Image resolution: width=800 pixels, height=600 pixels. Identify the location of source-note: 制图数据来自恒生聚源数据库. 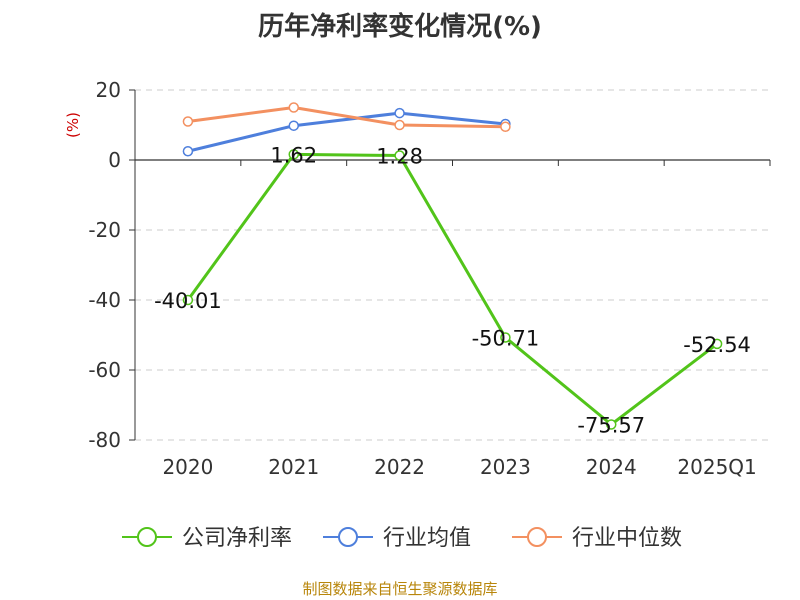
(400, 589).